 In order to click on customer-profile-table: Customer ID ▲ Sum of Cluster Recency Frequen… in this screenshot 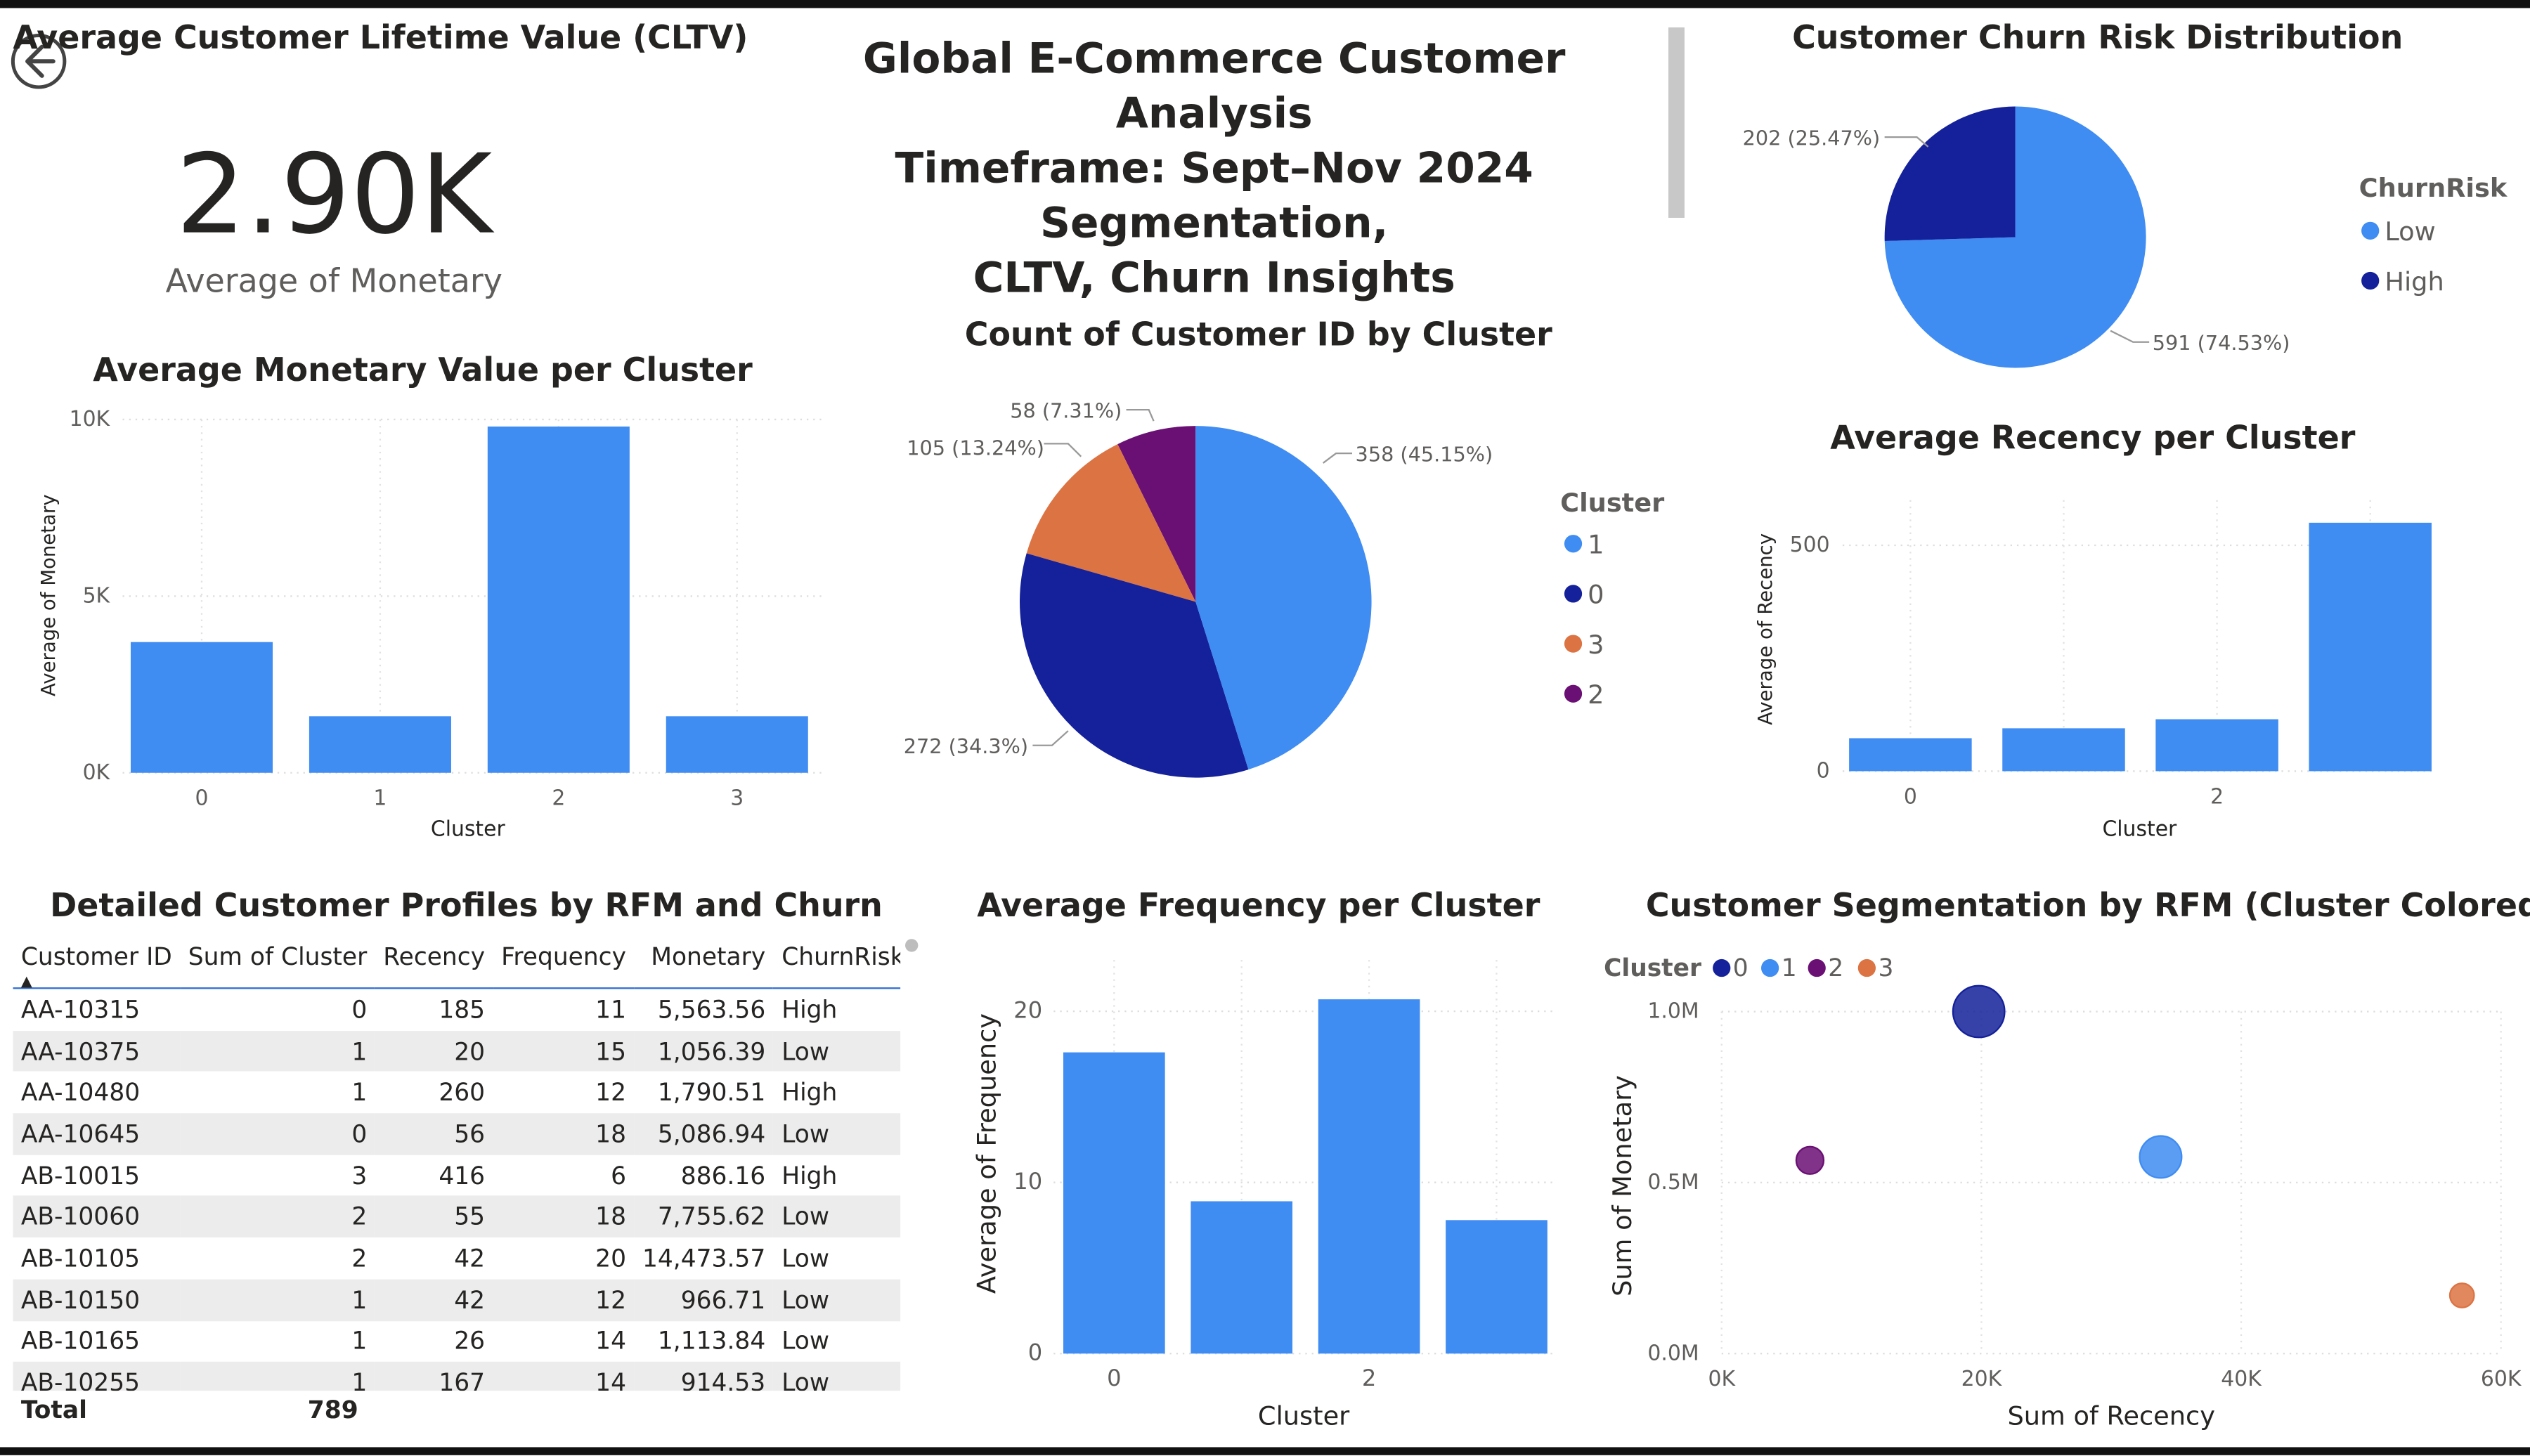, I will do `click(457, 1163)`.